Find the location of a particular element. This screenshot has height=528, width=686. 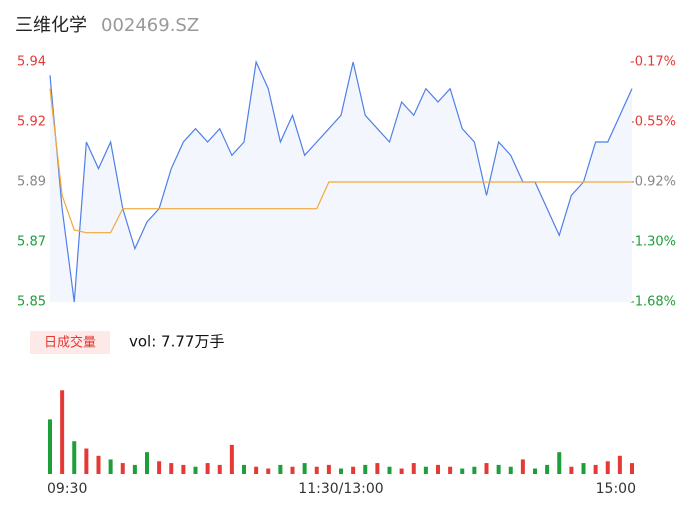

y-tick-label: 5.92 is located at coordinates (31, 122).